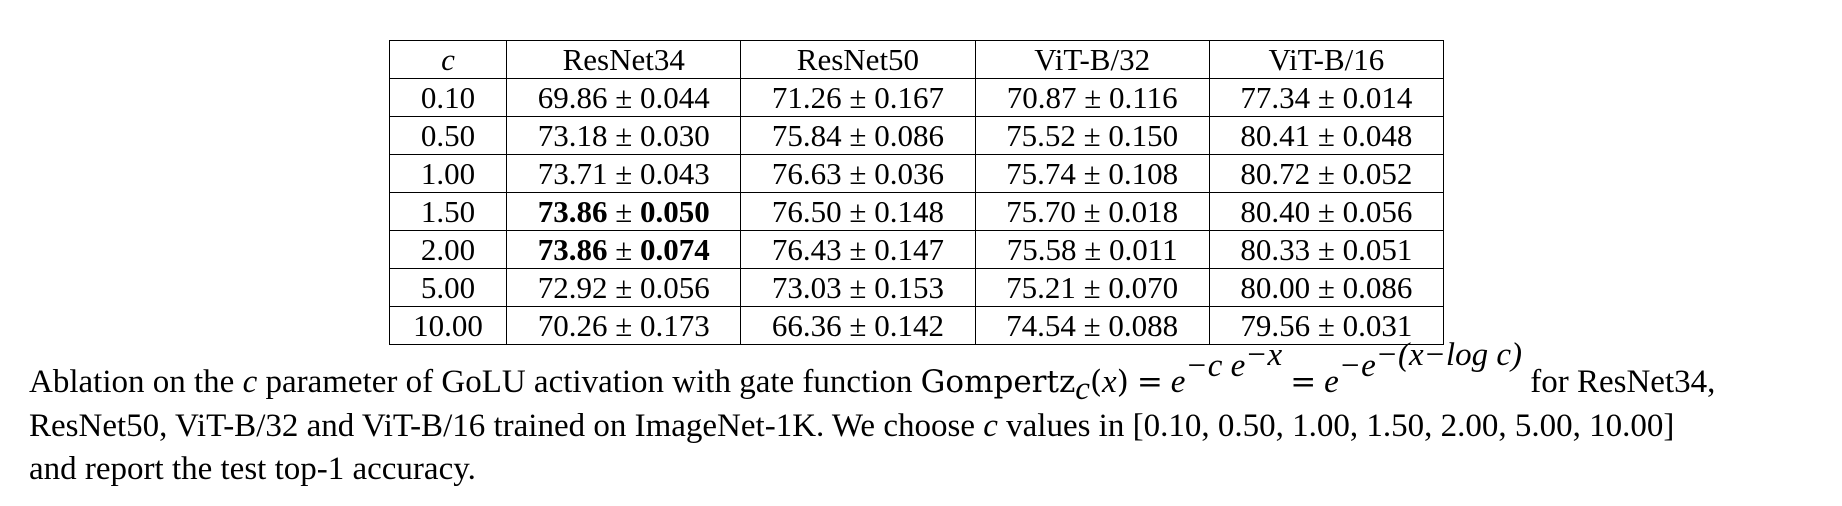  Describe the element at coordinates (1082, 389) in the screenshot. I see `formula-subscript: c` at that location.